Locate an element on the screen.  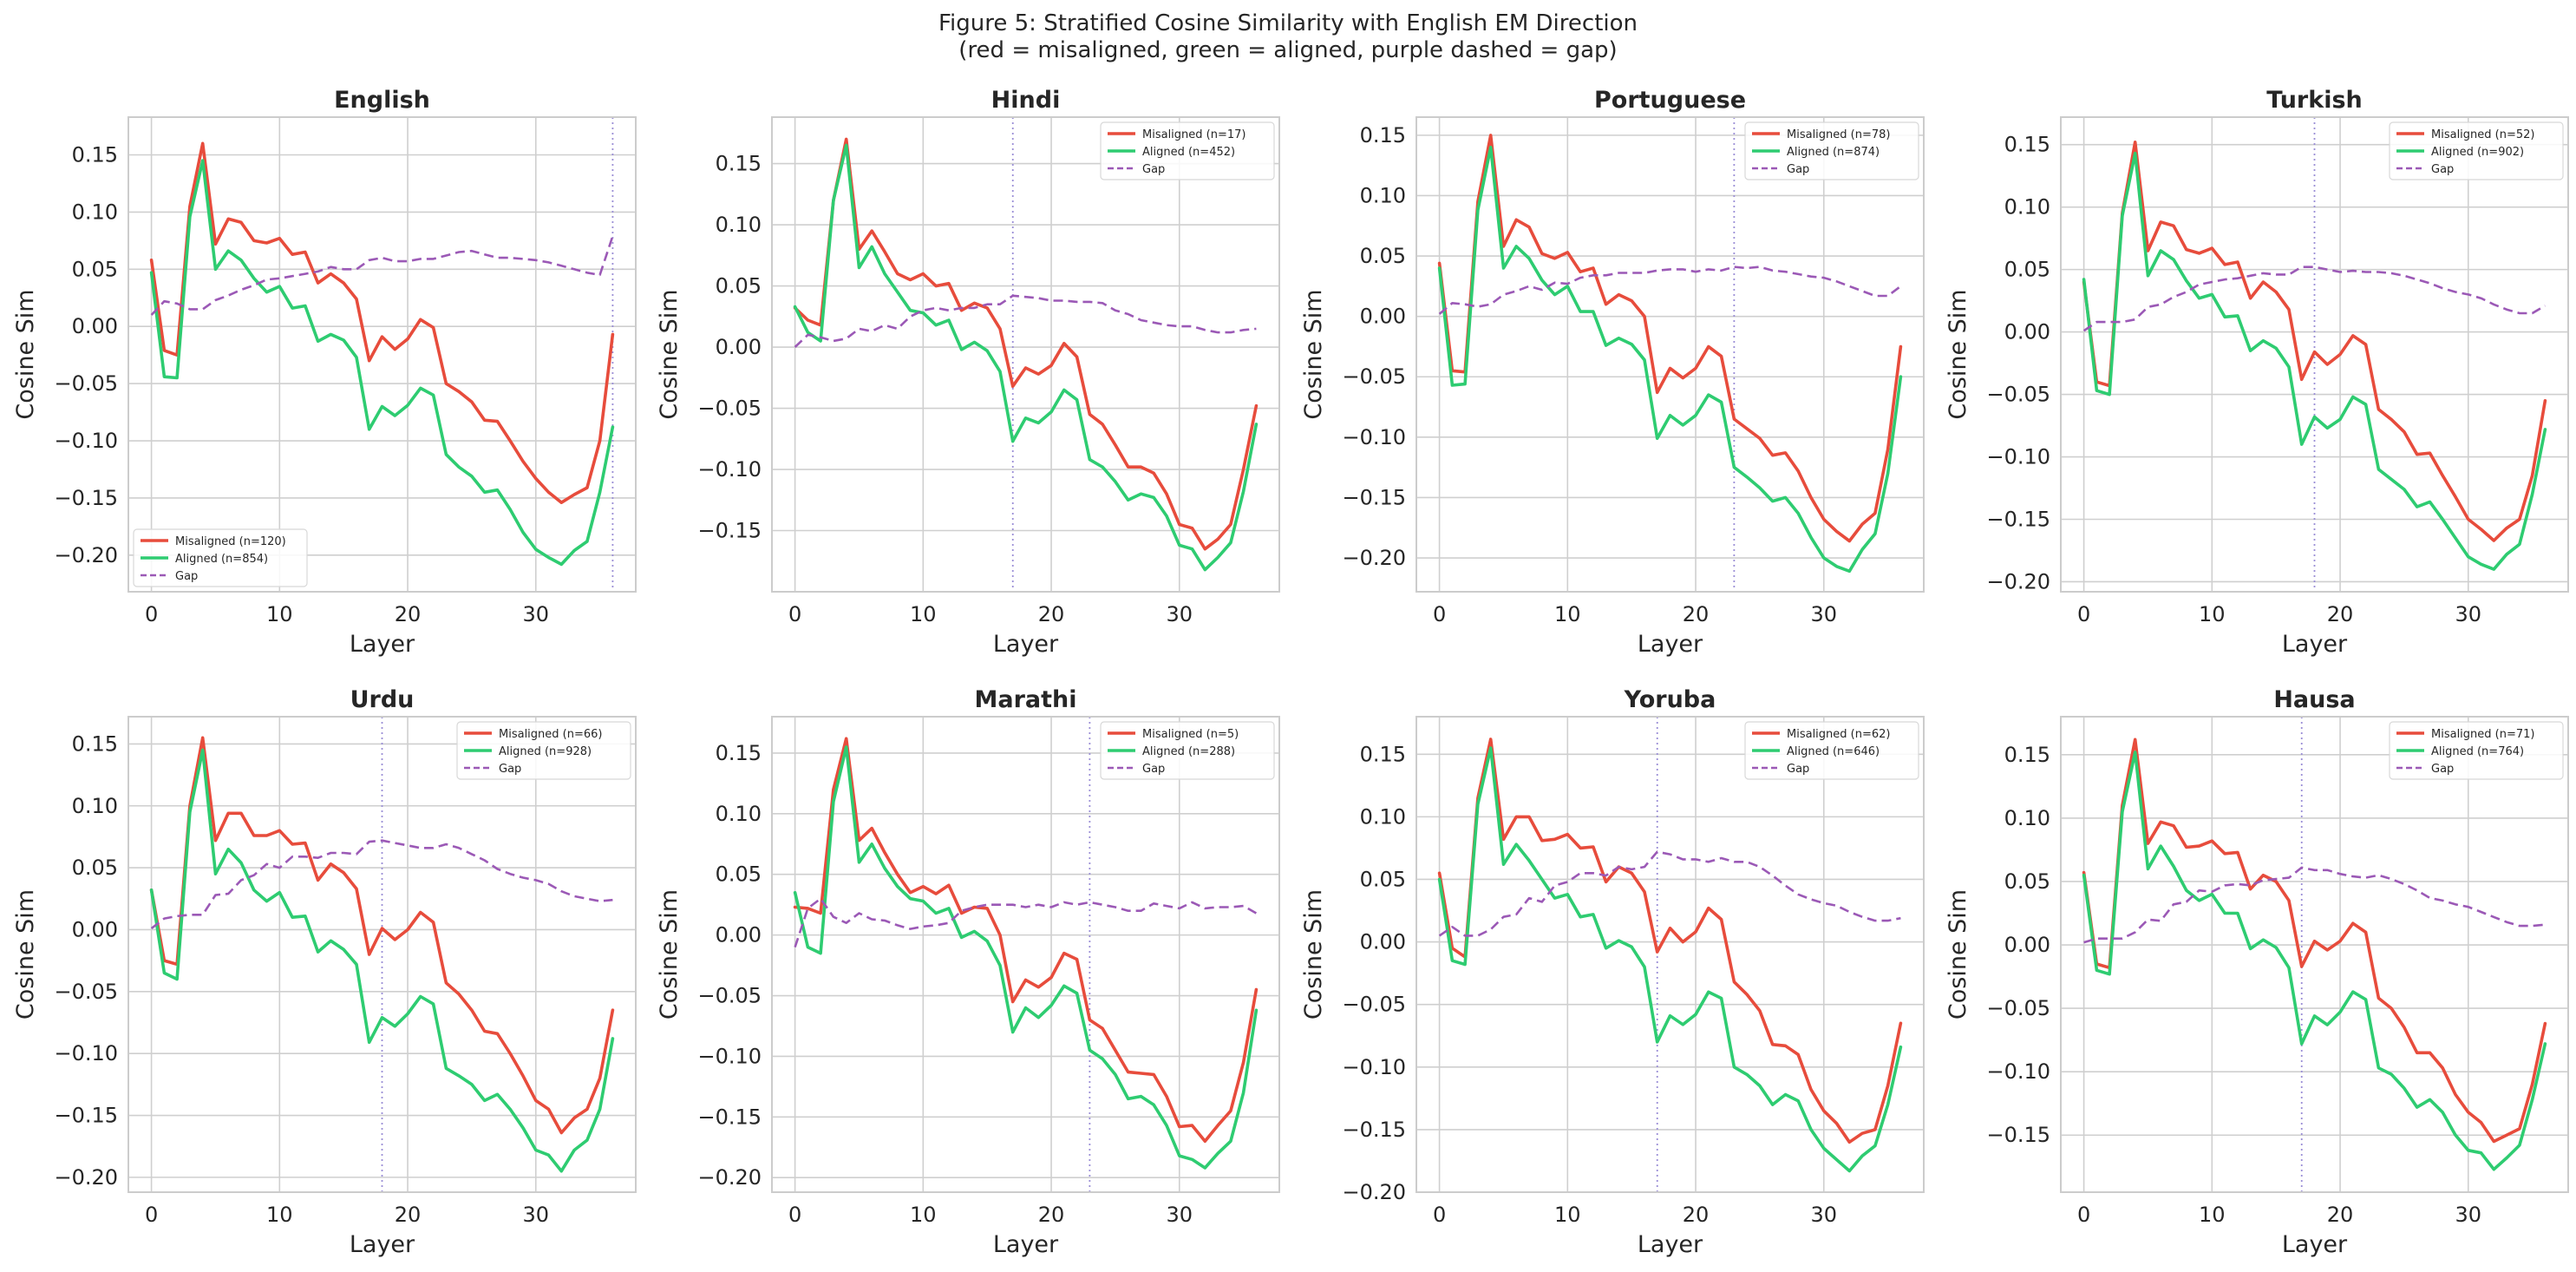
legend-label-misaligned: Misaligned (n=52) is located at coordinates (2482, 134).